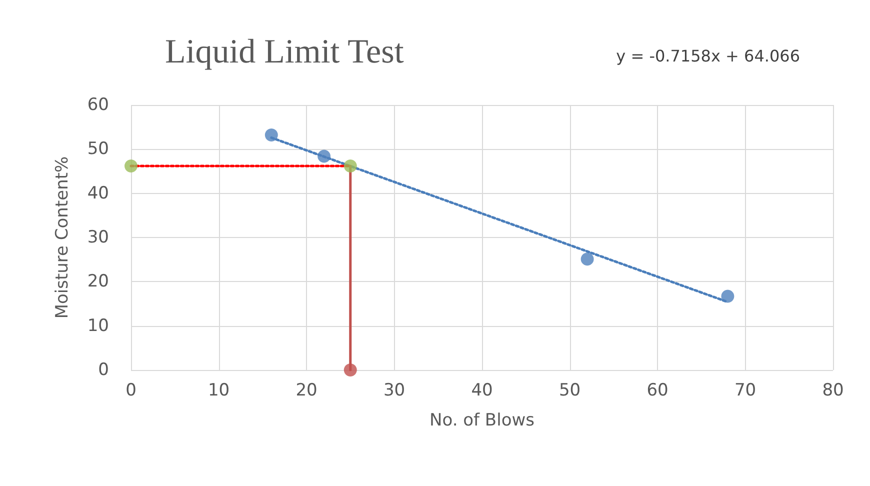 This screenshot has width=870, height=486. I want to click on y-tick-label: 0, so click(103, 370).